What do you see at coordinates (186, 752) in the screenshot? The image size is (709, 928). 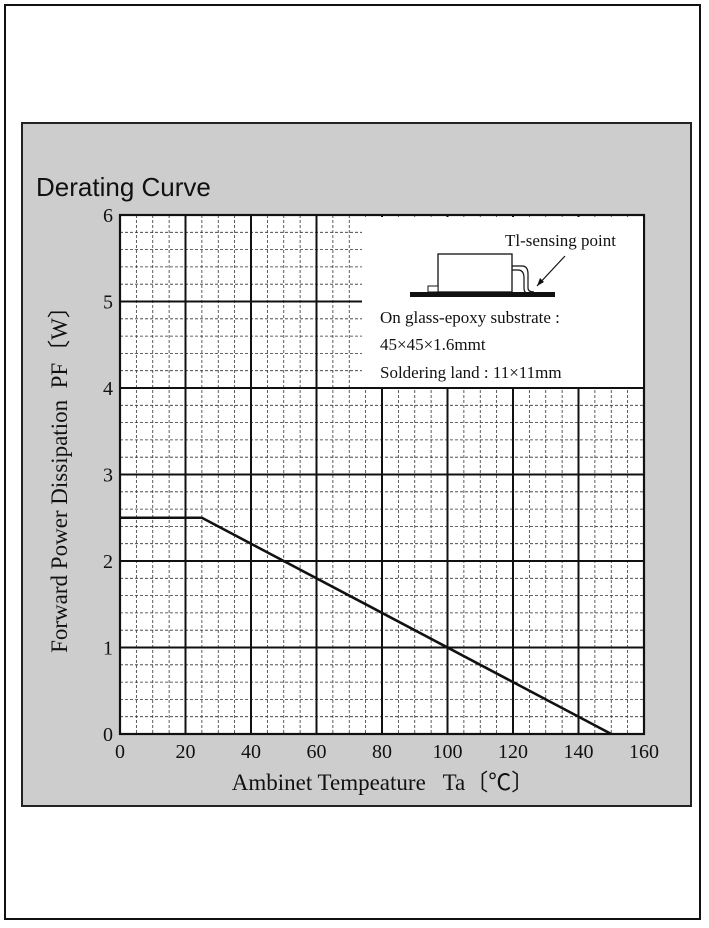 I see `x-tick-label: 20` at bounding box center [186, 752].